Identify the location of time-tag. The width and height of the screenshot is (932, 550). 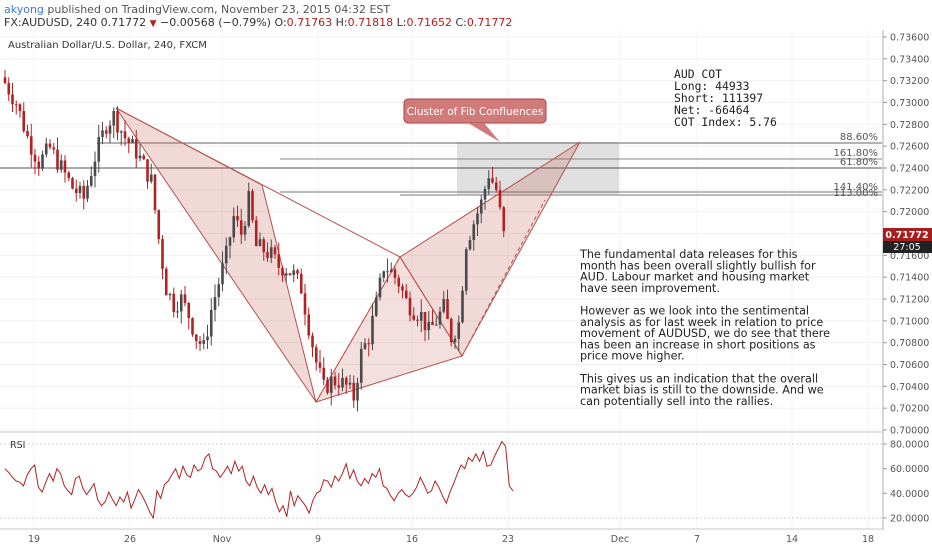
(907, 247).